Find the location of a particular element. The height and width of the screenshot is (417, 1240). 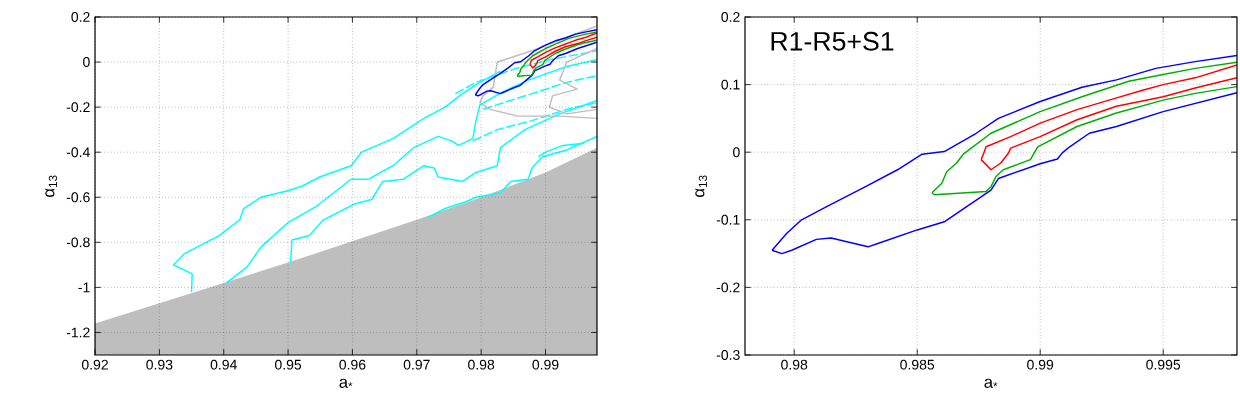

y-tick-label: -0.6 is located at coordinates (78, 197).